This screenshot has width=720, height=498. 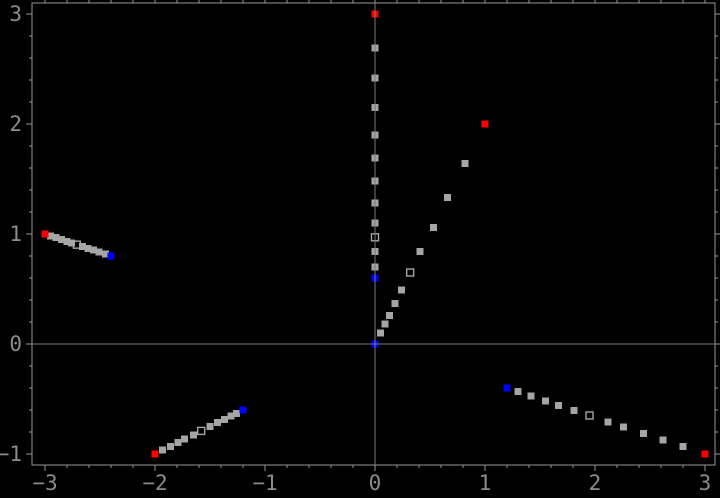 What do you see at coordinates (44, 483) in the screenshot?
I see `x-tick-label: −3` at bounding box center [44, 483].